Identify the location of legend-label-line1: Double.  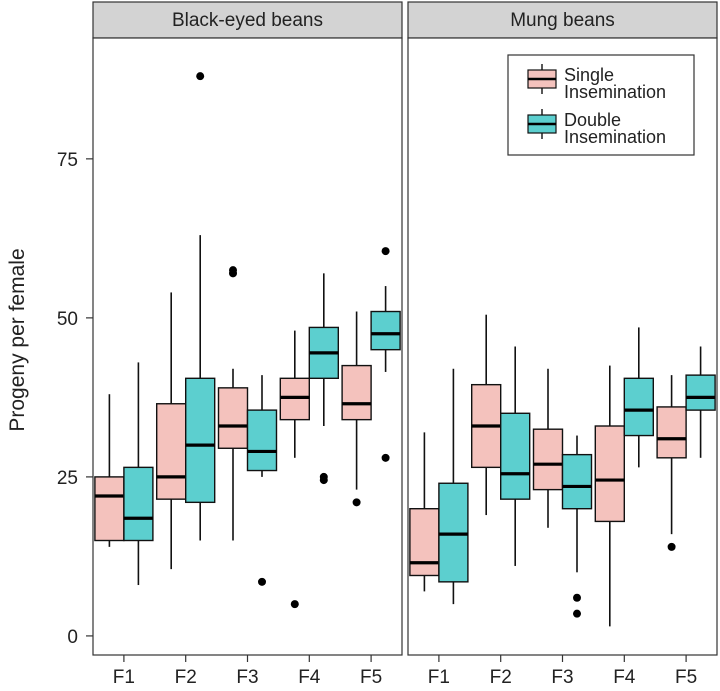
(592, 120).